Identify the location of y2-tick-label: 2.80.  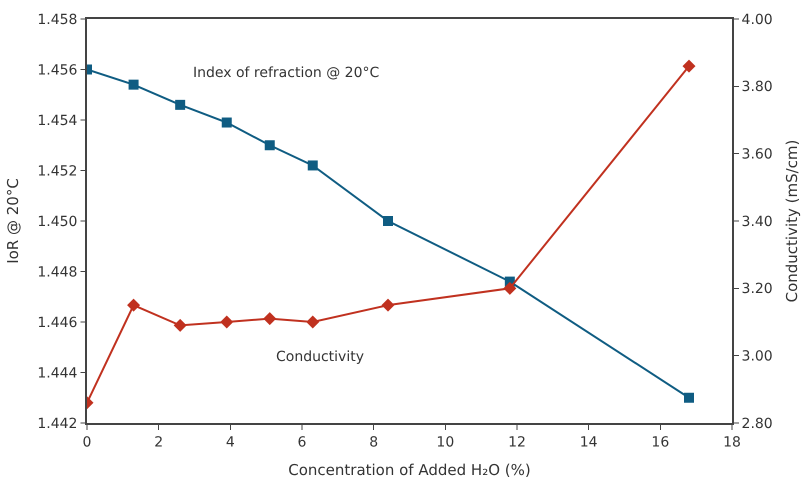
(757, 424).